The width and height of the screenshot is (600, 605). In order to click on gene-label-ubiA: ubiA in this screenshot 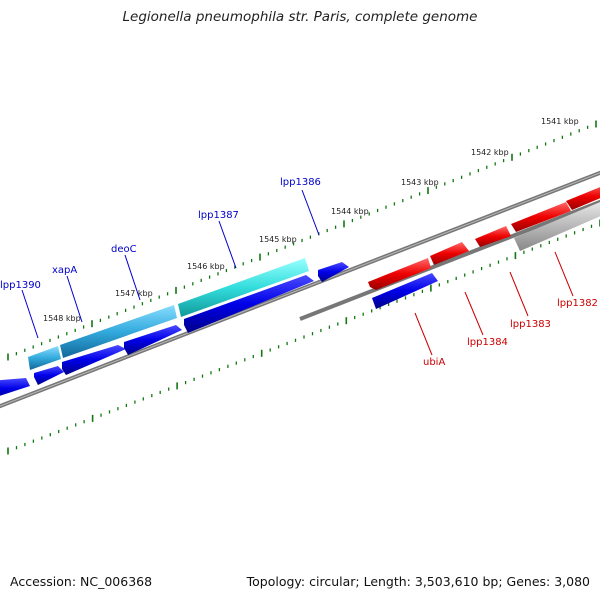, I will do `click(434, 362)`.